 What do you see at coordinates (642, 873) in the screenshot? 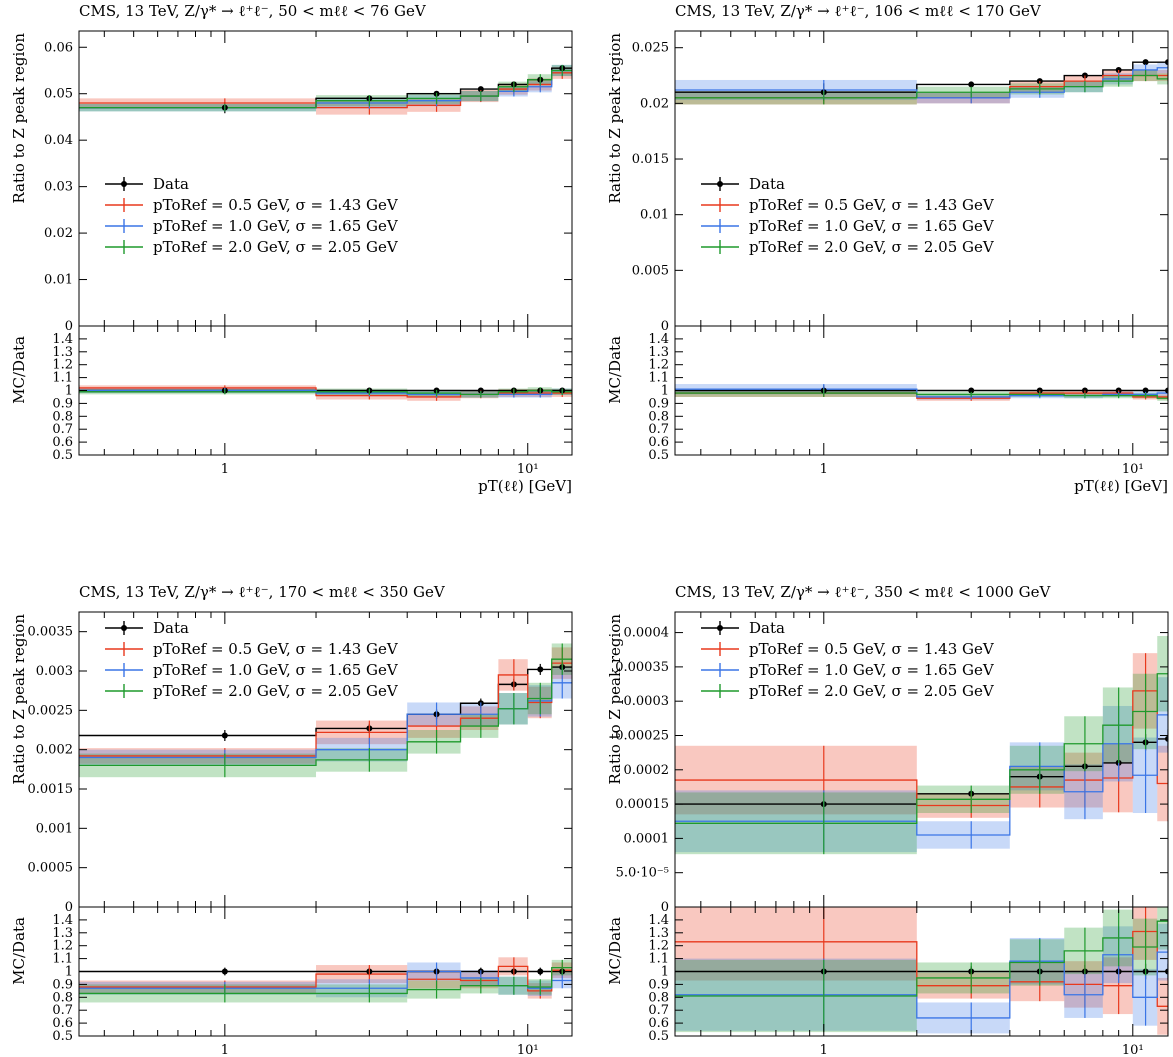
I see `y-tick-label: 5.0·10⁻⁵` at bounding box center [642, 873].